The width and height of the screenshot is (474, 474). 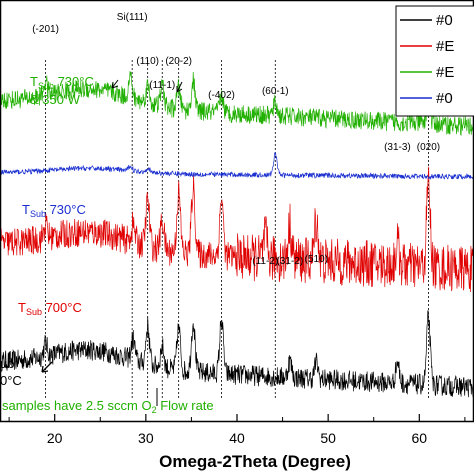 What do you see at coordinates (115, 84) in the screenshot?
I see `si-arrow` at bounding box center [115, 84].